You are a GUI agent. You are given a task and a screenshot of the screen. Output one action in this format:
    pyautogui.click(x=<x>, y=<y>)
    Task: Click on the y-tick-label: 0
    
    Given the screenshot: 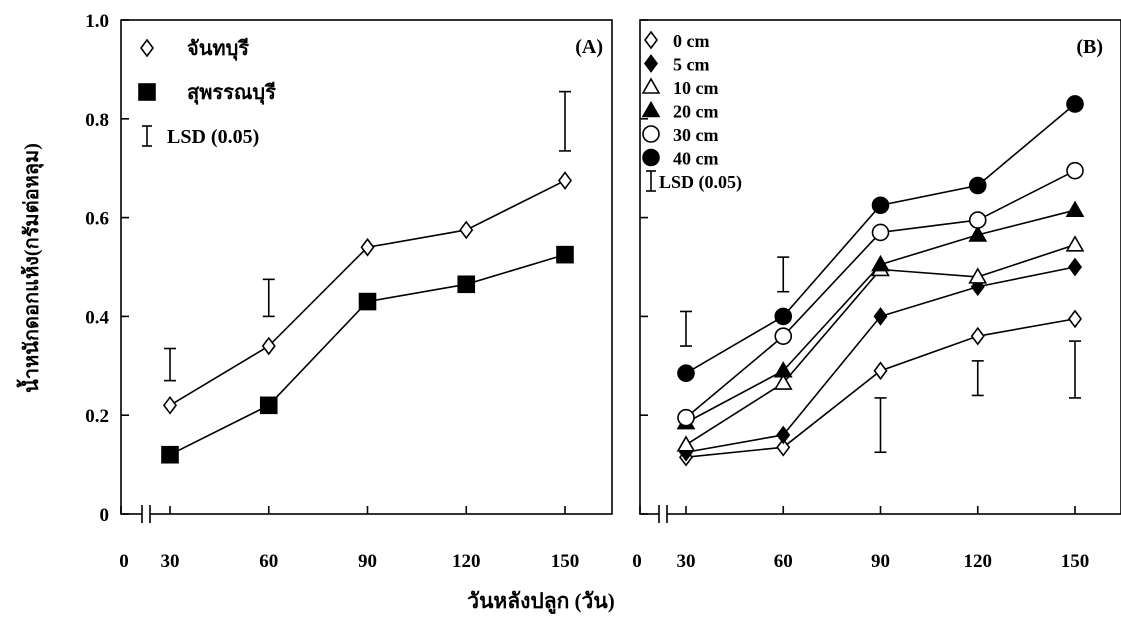 What is the action you would take?
    pyautogui.click(x=105, y=515)
    